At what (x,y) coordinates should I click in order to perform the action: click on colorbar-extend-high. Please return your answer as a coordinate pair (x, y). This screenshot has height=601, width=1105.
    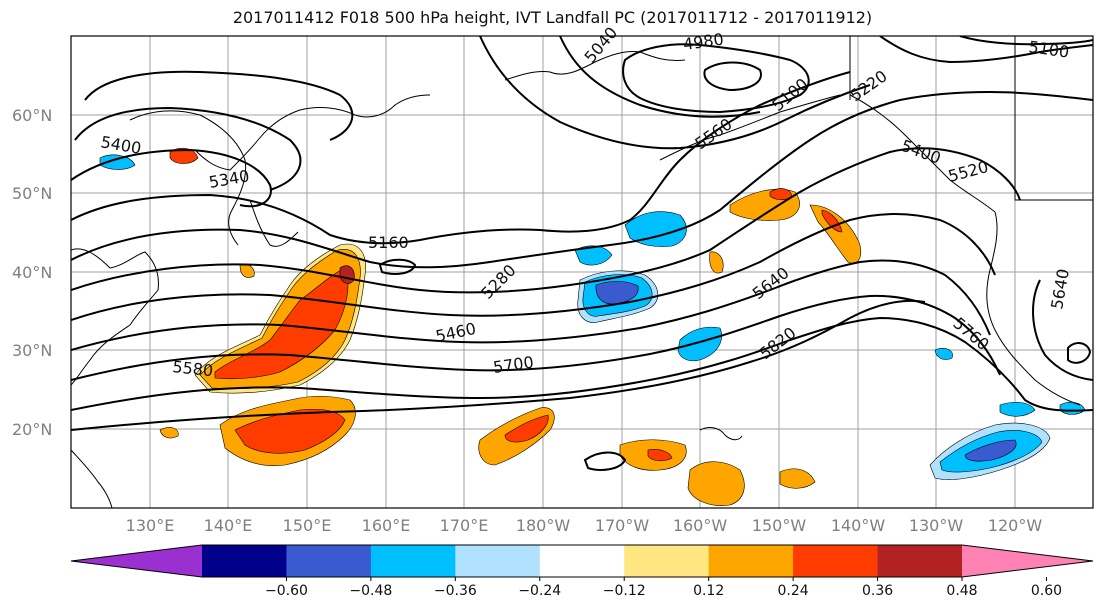
    Looking at the image, I should click on (1027, 561).